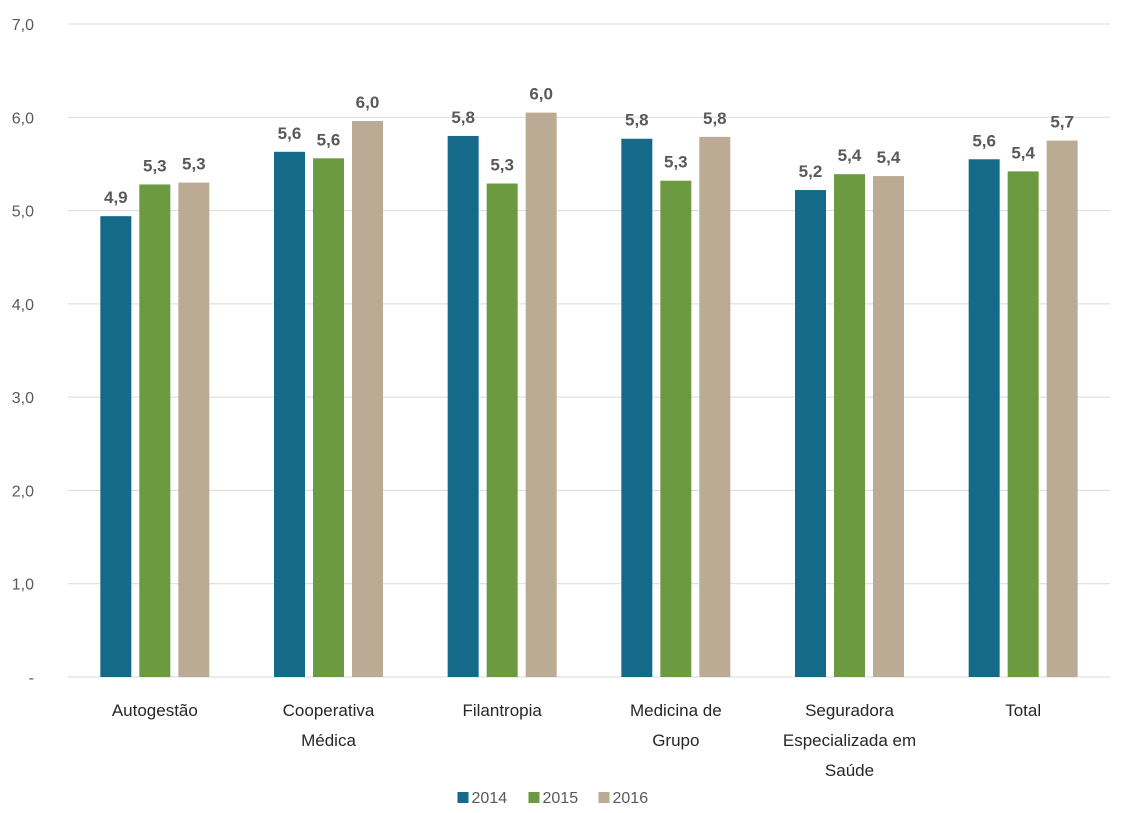 Image resolution: width=1127 pixels, height=813 pixels. Describe the element at coordinates (23, 398) in the screenshot. I see `y-tick-label: 3,0` at that location.